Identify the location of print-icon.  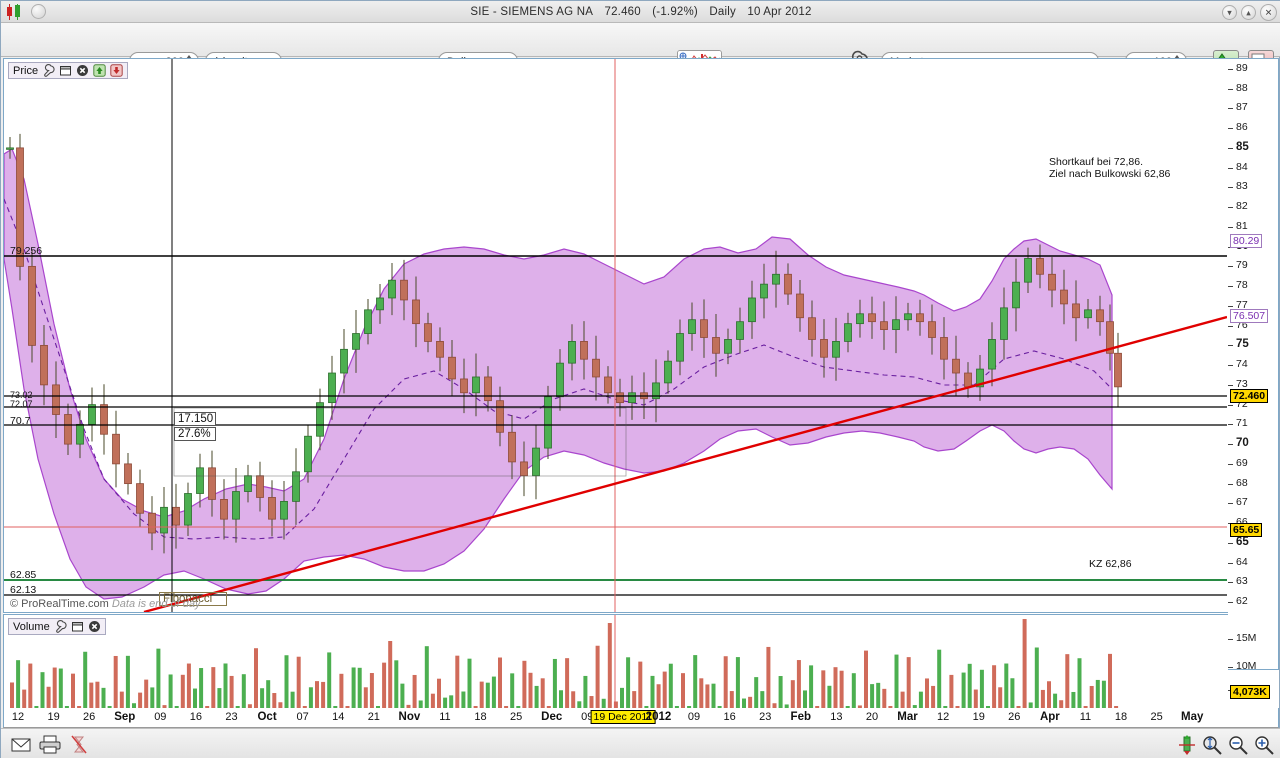
(50, 744).